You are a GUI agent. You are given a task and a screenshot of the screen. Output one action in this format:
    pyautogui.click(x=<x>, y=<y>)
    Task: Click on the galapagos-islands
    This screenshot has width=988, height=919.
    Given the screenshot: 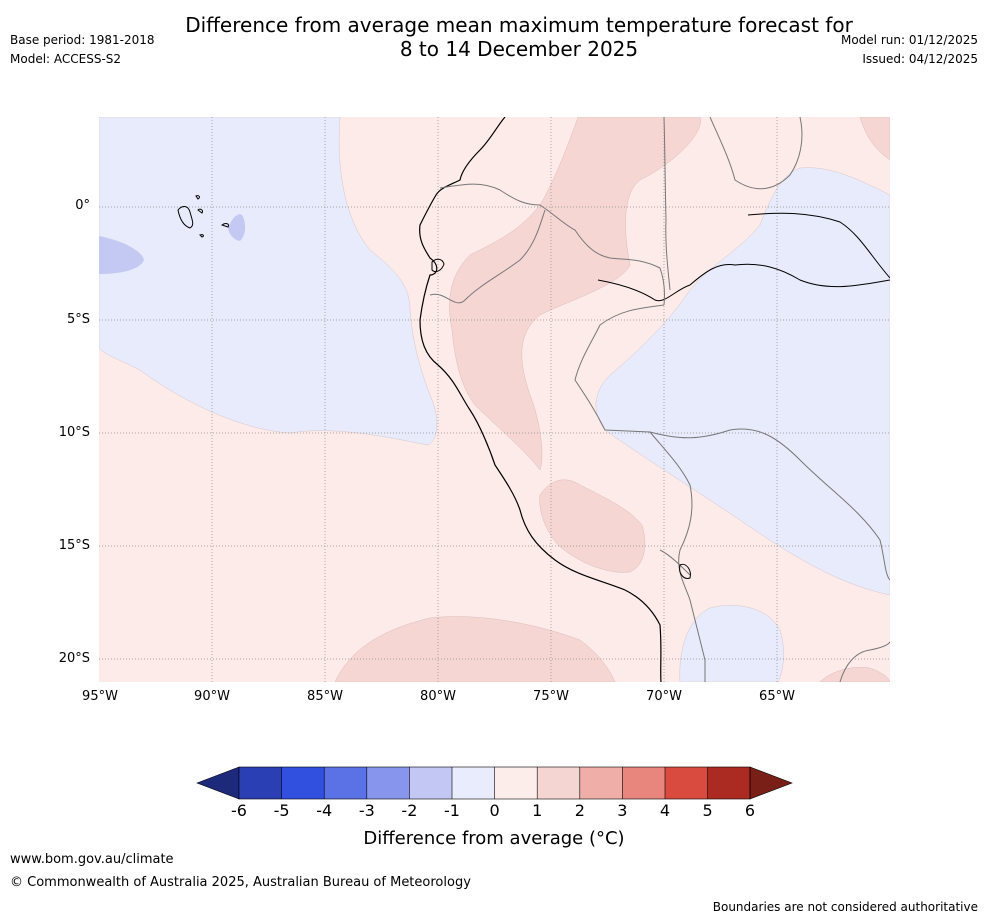 What is the action you would take?
    pyautogui.click(x=203, y=216)
    